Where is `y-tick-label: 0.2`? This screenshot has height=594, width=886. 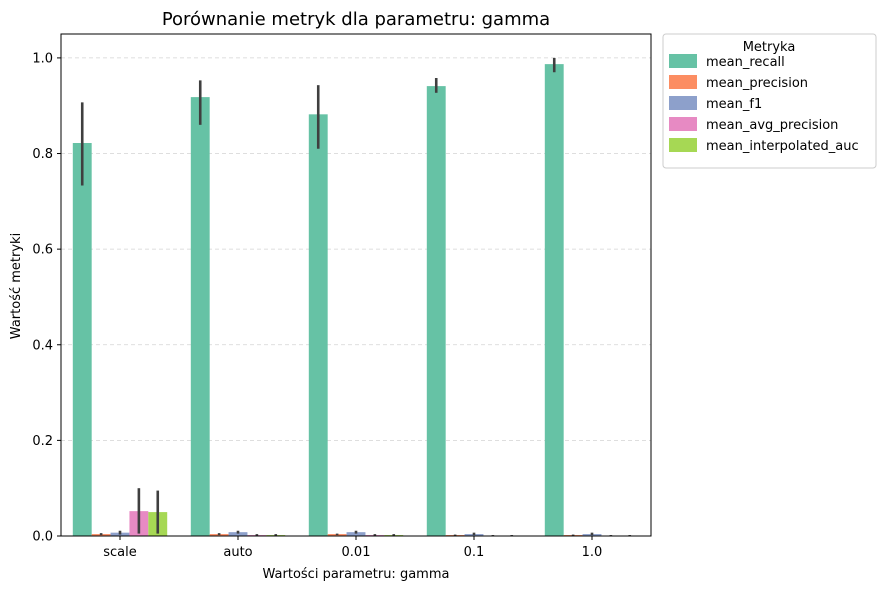 y-tick-label: 0.2 is located at coordinates (42, 441).